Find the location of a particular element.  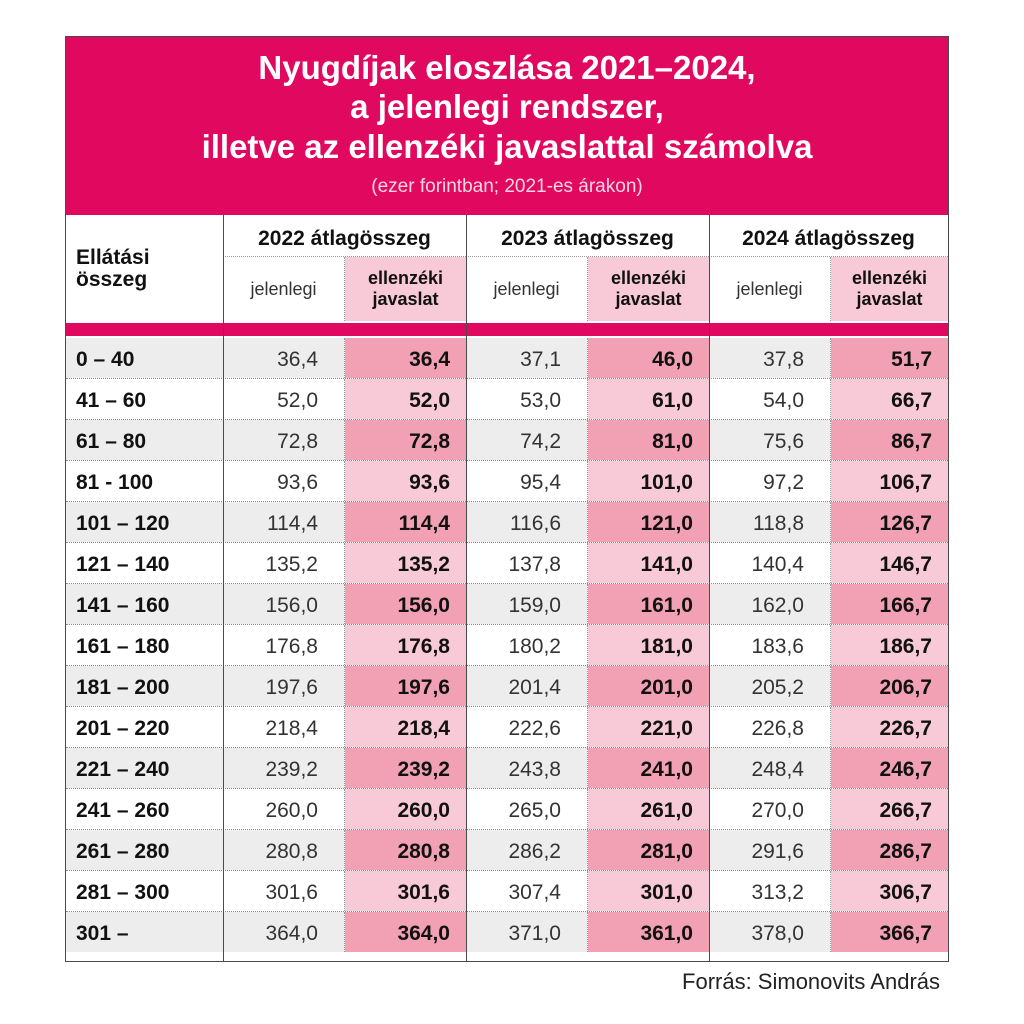

proposal-value-cell: 176,8 is located at coordinates (405, 645).